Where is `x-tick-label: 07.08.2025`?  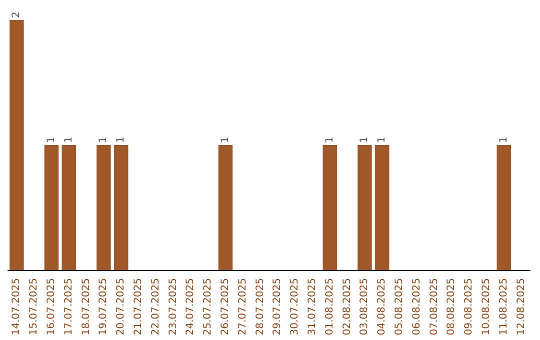 x-tick-label: 07.08.2025 is located at coordinates (434, 307).